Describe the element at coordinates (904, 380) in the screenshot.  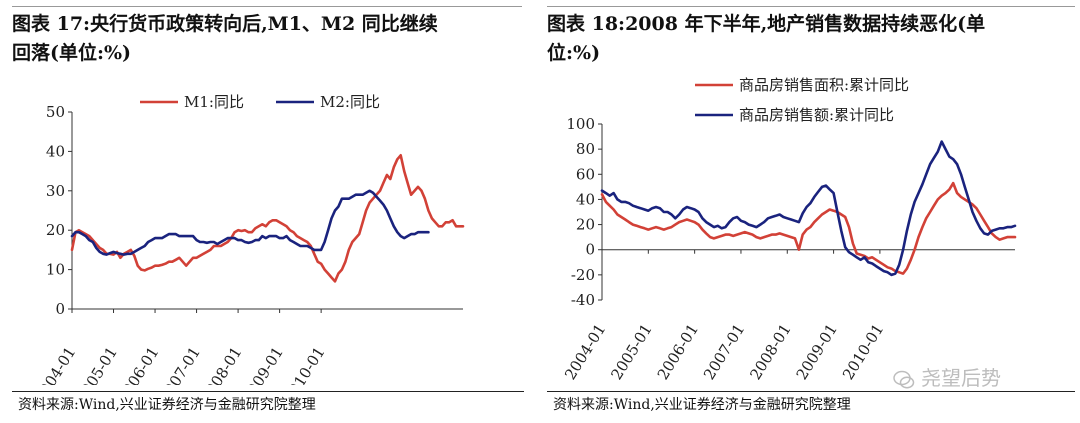
I see `wechat-icon` at that location.